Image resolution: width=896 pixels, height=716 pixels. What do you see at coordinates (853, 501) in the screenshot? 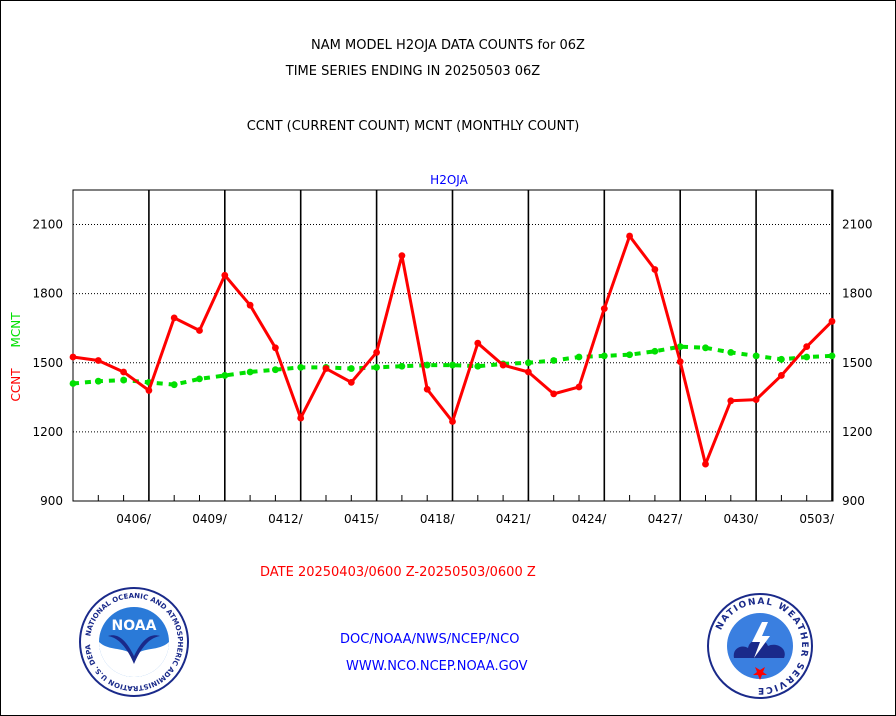
I see `y-tick-label-right: 900` at bounding box center [853, 501].